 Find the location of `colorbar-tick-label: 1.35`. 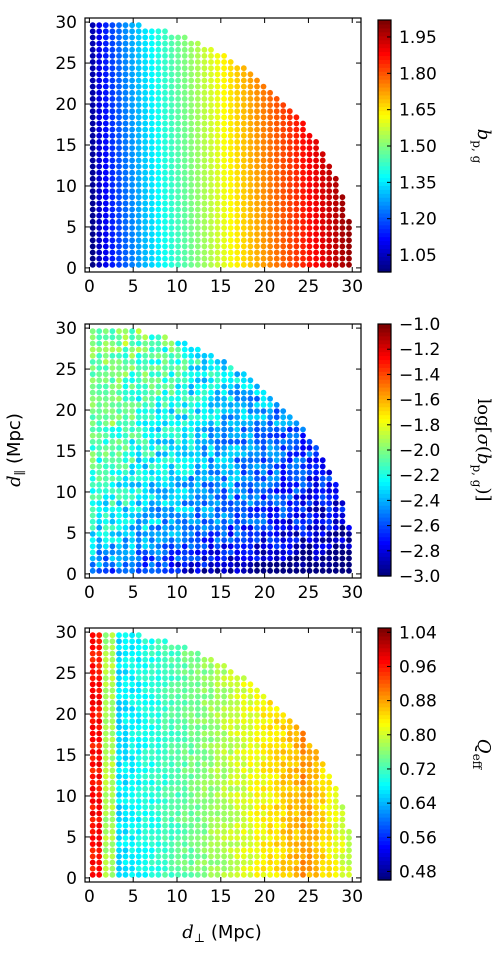

colorbar-tick-label: 1.35 is located at coordinates (418, 183).